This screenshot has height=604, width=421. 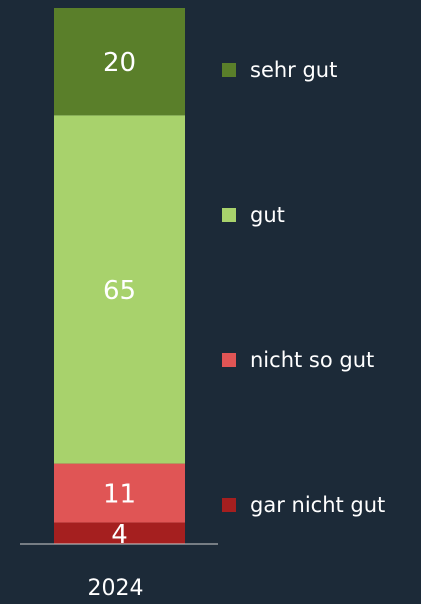 What do you see at coordinates (312, 360) in the screenshot?
I see `legend-label: nicht so gut` at bounding box center [312, 360].